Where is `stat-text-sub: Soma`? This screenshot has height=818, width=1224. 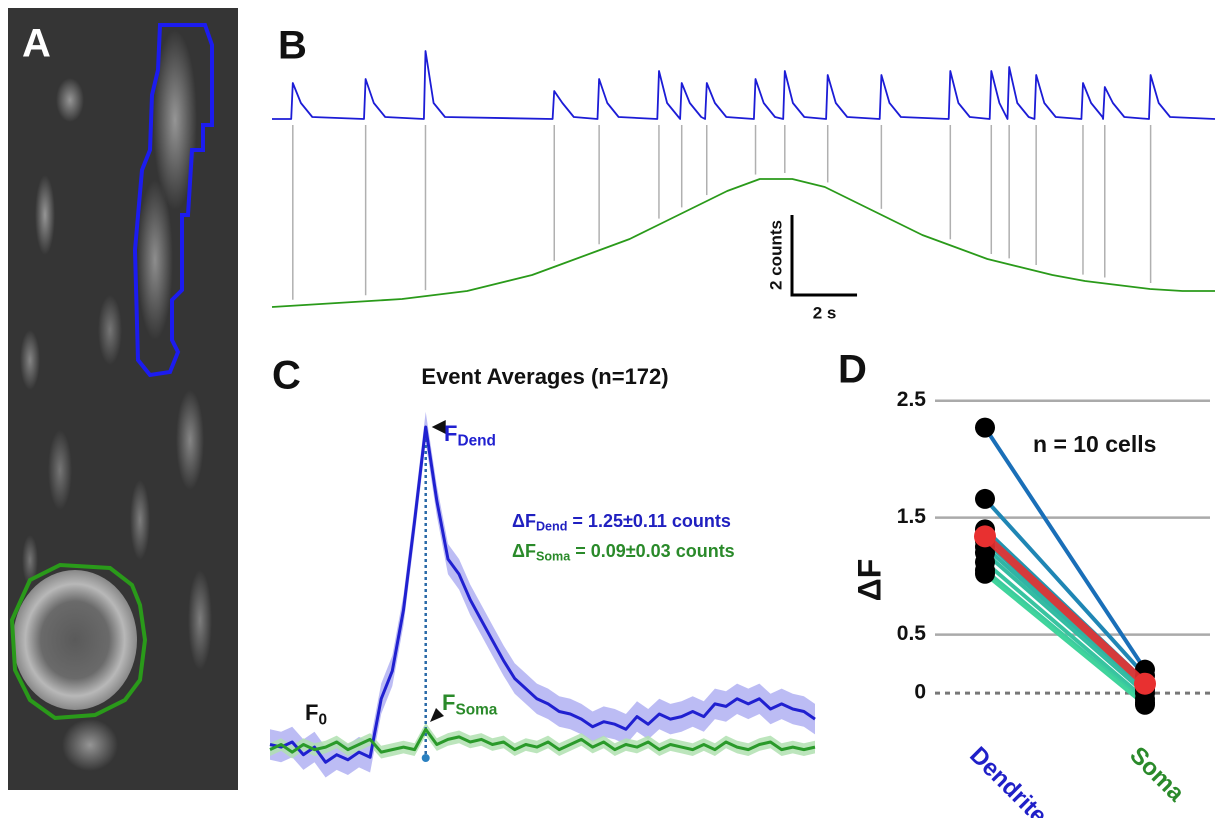 stat-text-sub: Soma is located at coordinates (553, 557).